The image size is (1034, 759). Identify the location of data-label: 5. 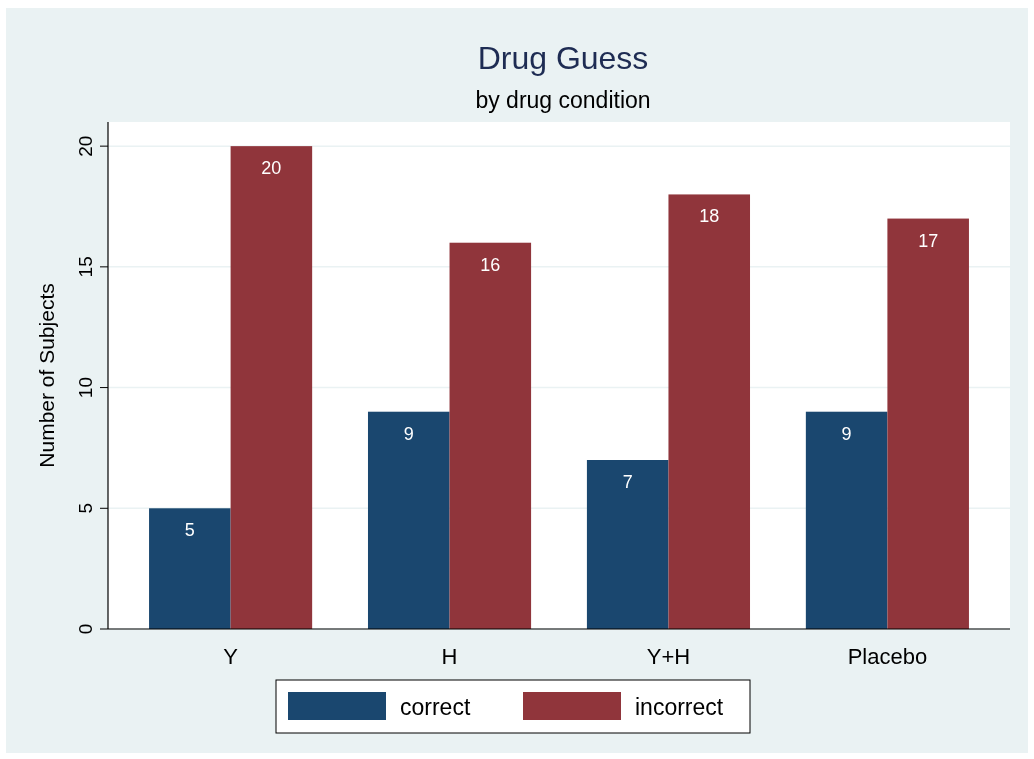
(189, 530).